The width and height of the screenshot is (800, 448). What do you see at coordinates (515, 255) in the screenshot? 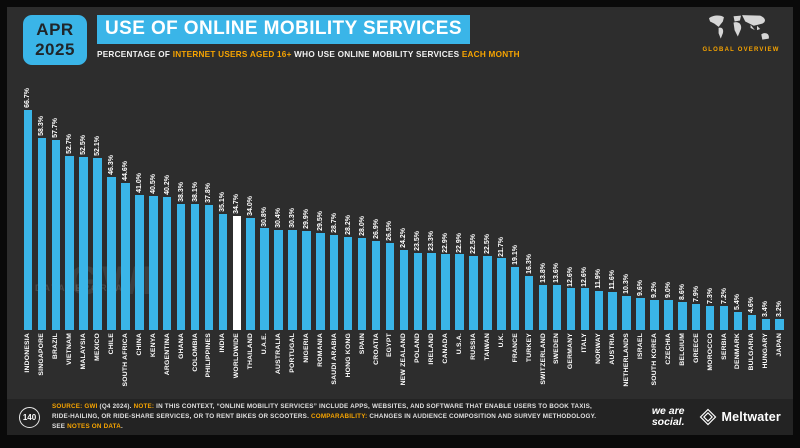
I see `bar-value-label: 19.1%` at bounding box center [515, 255].